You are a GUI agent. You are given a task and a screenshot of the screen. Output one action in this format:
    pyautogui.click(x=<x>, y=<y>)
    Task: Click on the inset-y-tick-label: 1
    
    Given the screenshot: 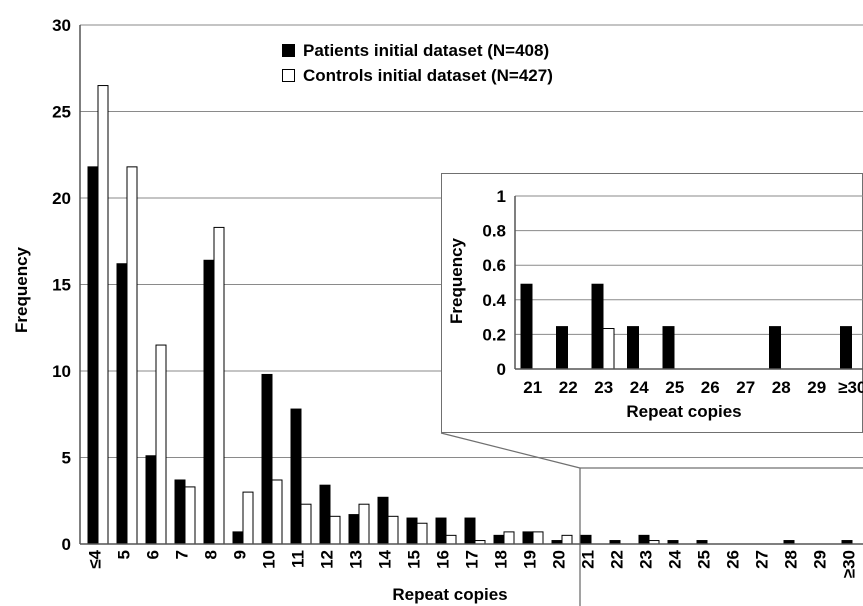 What is the action you would take?
    pyautogui.click(x=501, y=196)
    